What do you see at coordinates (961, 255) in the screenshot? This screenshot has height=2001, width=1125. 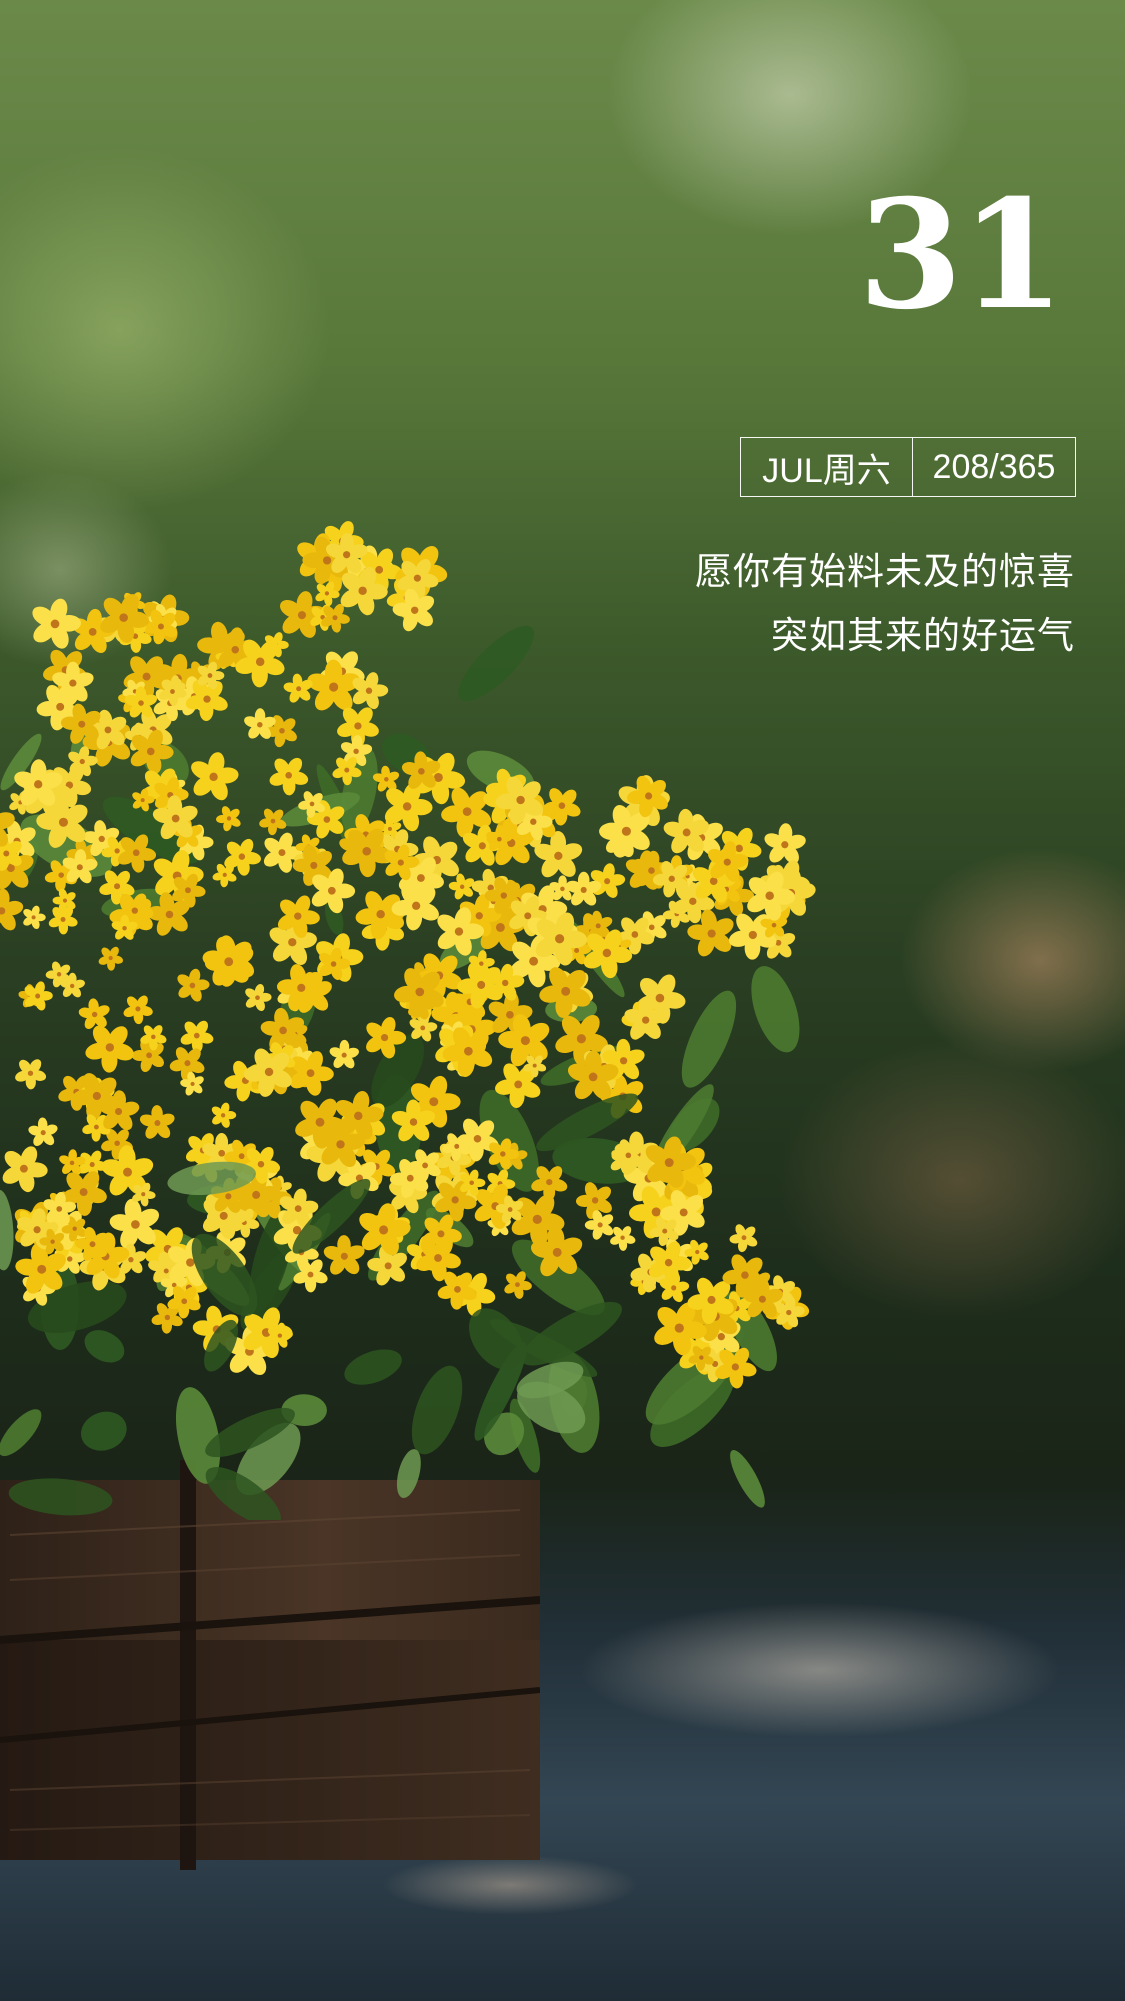 I see `day-number: 31` at bounding box center [961, 255].